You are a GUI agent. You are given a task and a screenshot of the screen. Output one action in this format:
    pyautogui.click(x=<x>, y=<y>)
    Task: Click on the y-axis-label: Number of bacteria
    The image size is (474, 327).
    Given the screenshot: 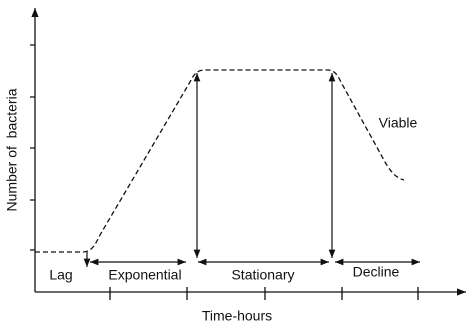 What is the action you would take?
    pyautogui.click(x=12, y=149)
    